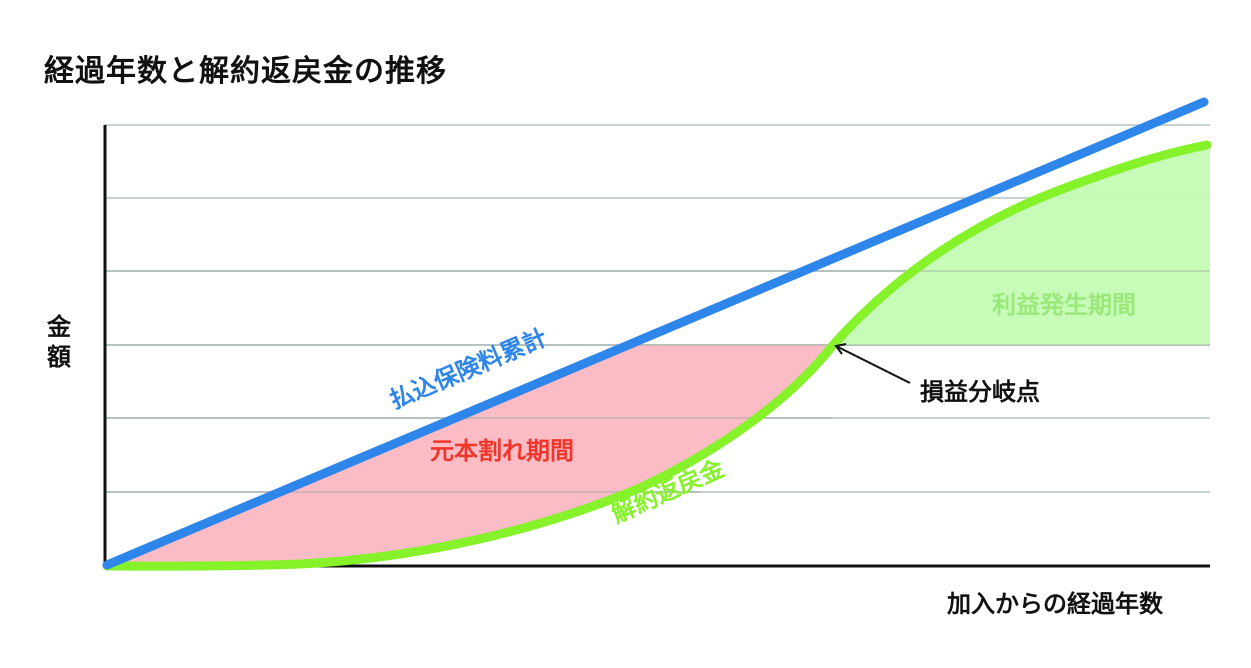 The image size is (1251, 668). Describe the element at coordinates (1055, 604) in the screenshot. I see `x-axis-label: 加入からの経過年数` at that location.